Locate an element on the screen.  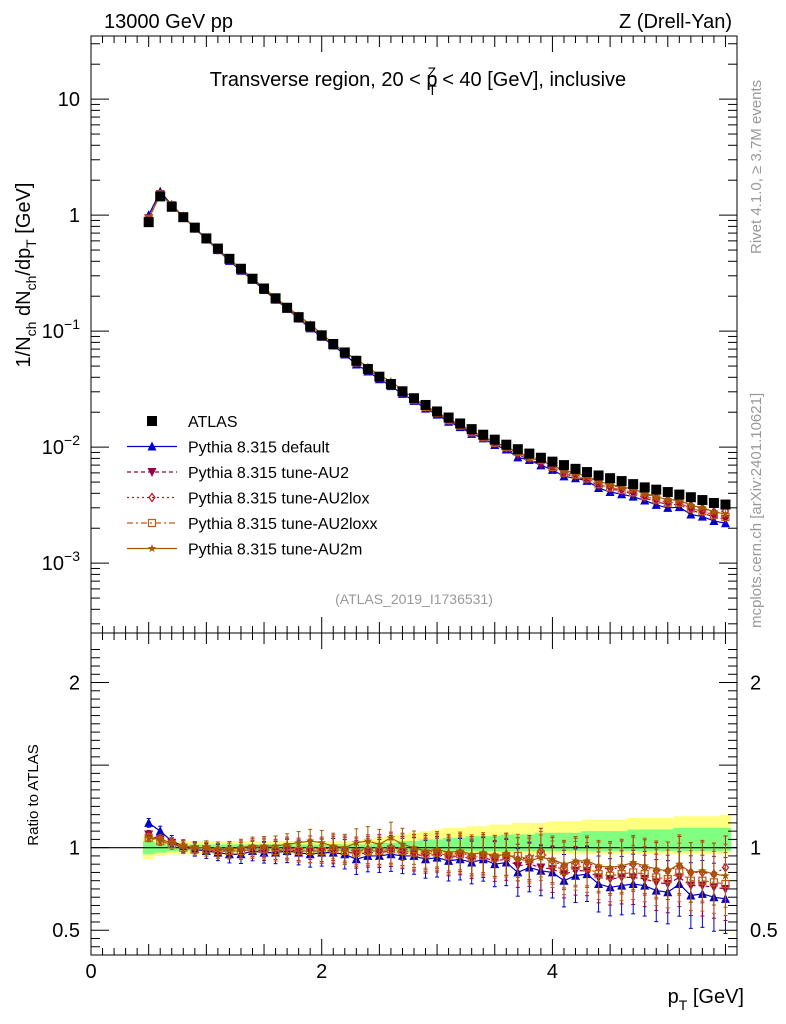
header-collision: 13000 GeV pp is located at coordinates (168, 22).